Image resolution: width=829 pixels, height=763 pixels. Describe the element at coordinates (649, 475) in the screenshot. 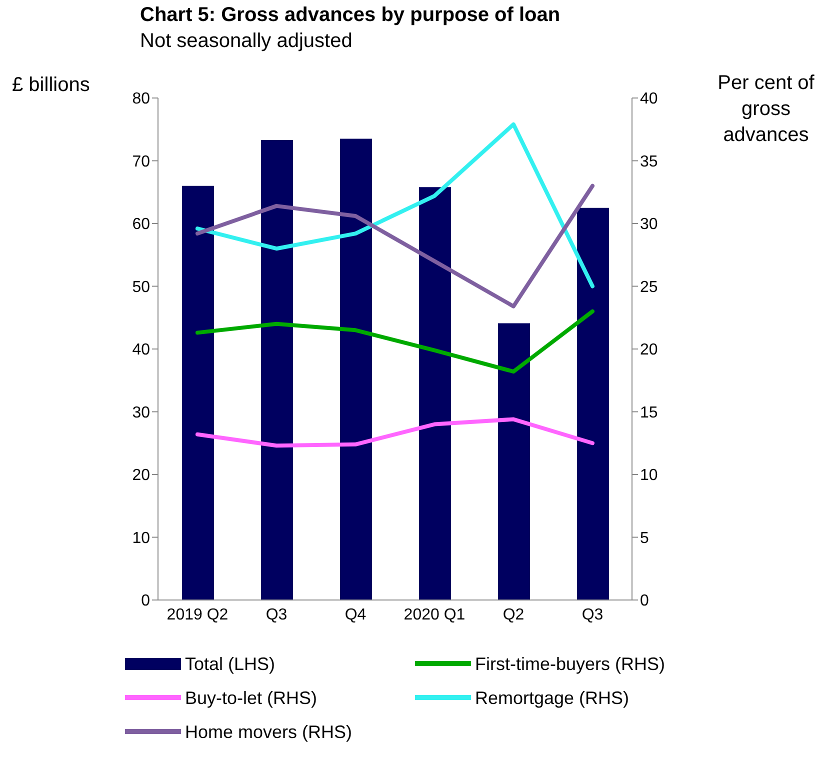

I see `y2-tick-label: 10` at that location.